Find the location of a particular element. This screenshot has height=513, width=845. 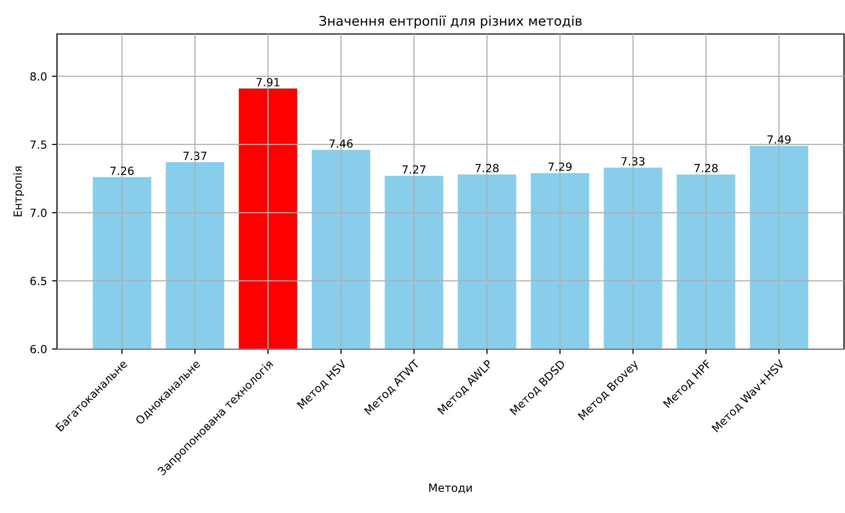

chart-title: Значення ентропії для різних методів is located at coordinates (450, 22).